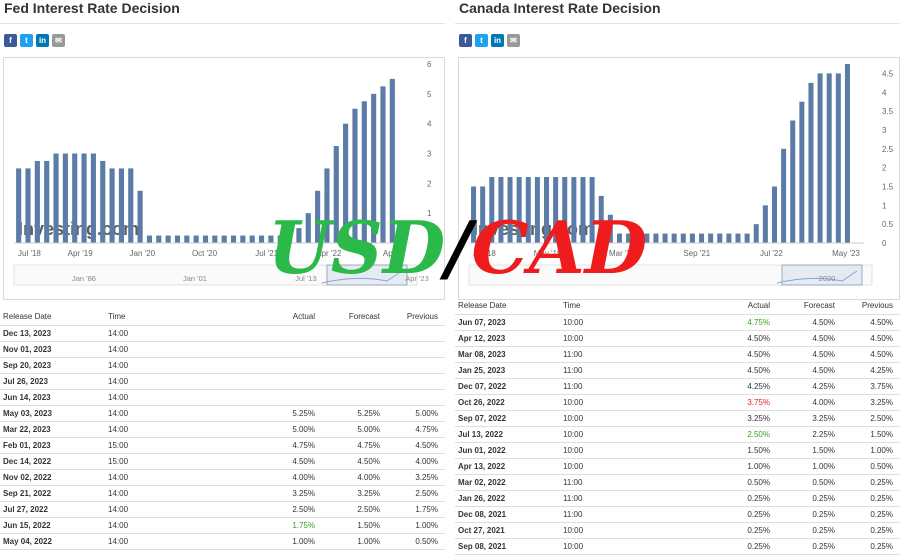 The width and height of the screenshot is (900, 555). I want to click on actual-cell: 0.50%, so click(758, 482).